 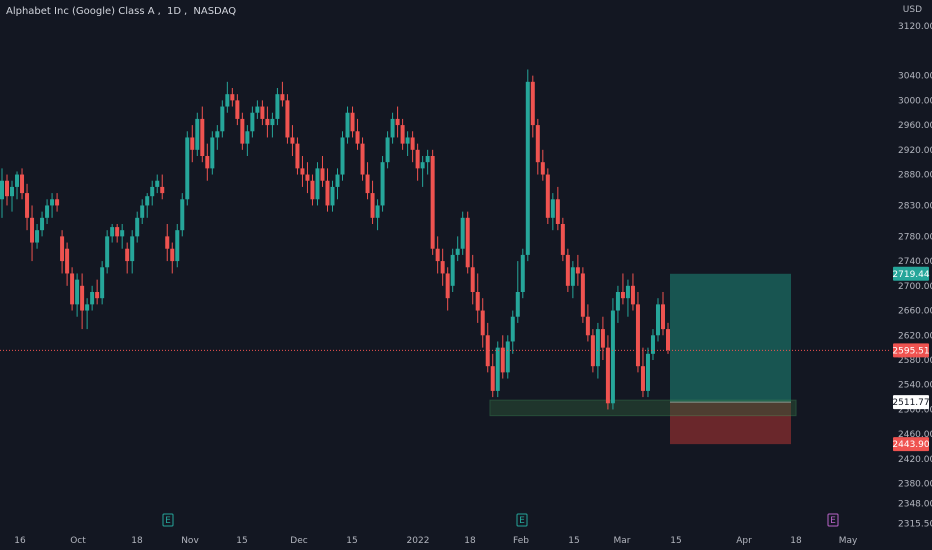 I want to click on time-tick-label: 18, so click(x=470, y=541).